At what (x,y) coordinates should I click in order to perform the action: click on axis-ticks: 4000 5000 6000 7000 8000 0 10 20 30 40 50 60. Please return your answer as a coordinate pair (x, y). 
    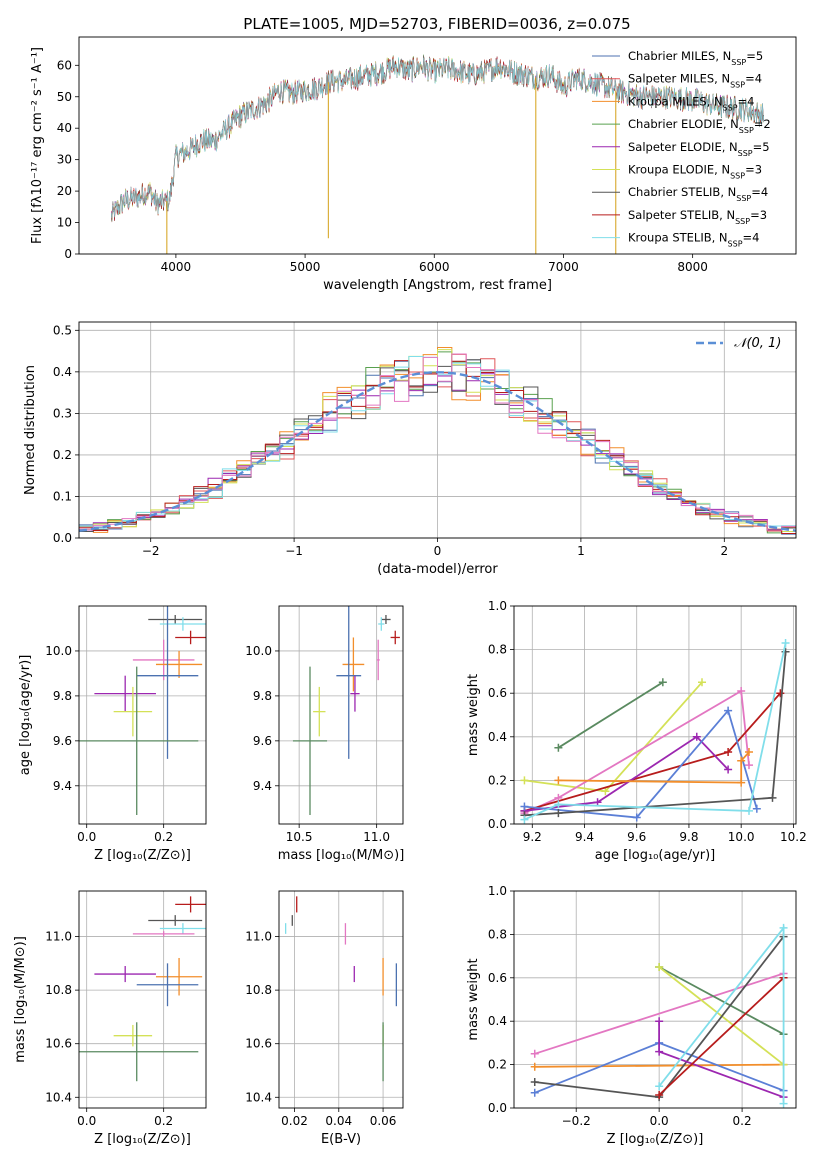
    Looking at the image, I should click on (382, 166).